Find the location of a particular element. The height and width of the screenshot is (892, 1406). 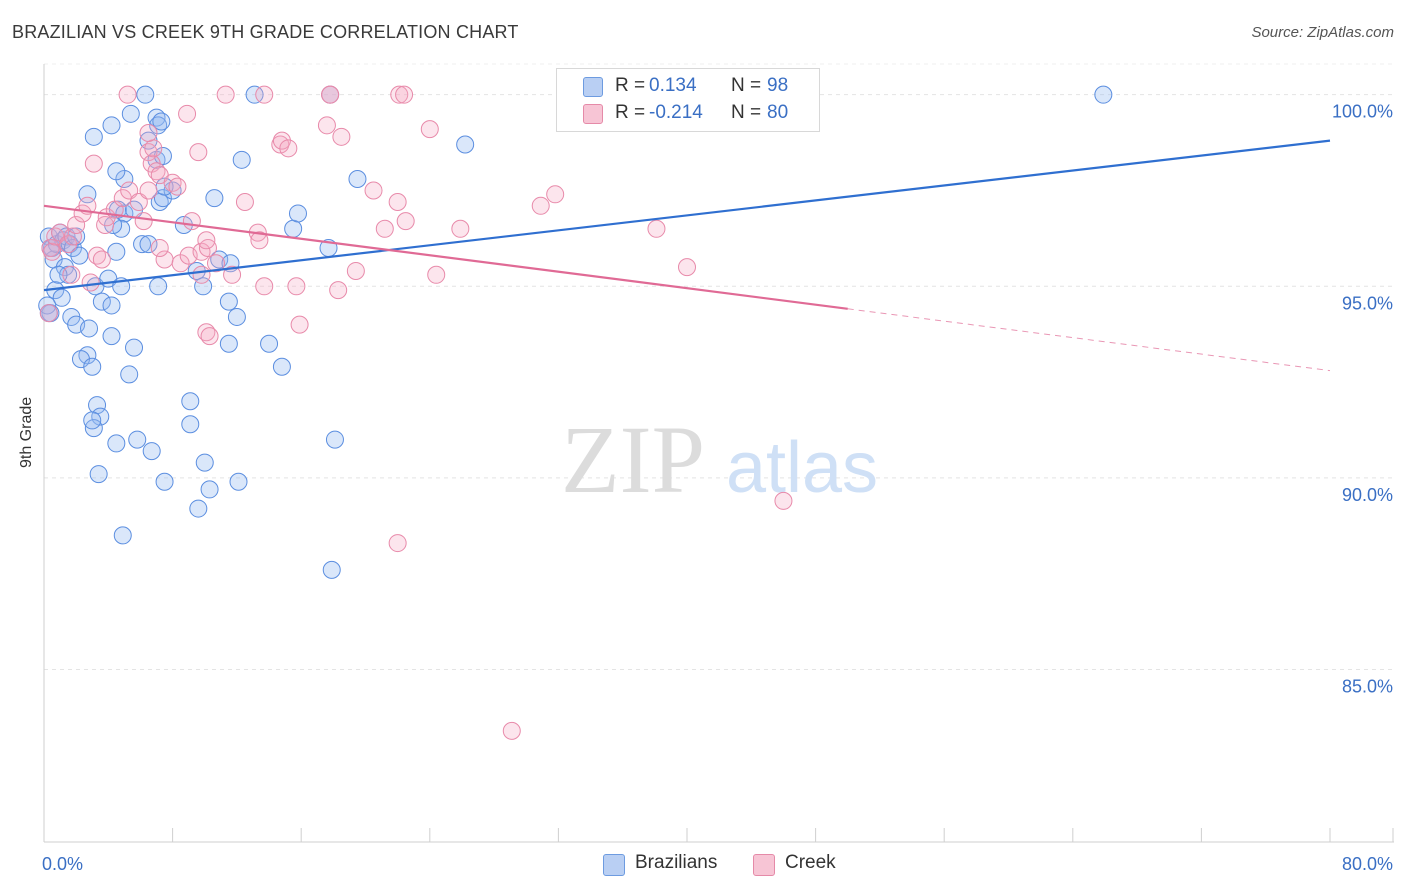

legend-swatch-pink is located at coordinates (593, 114).